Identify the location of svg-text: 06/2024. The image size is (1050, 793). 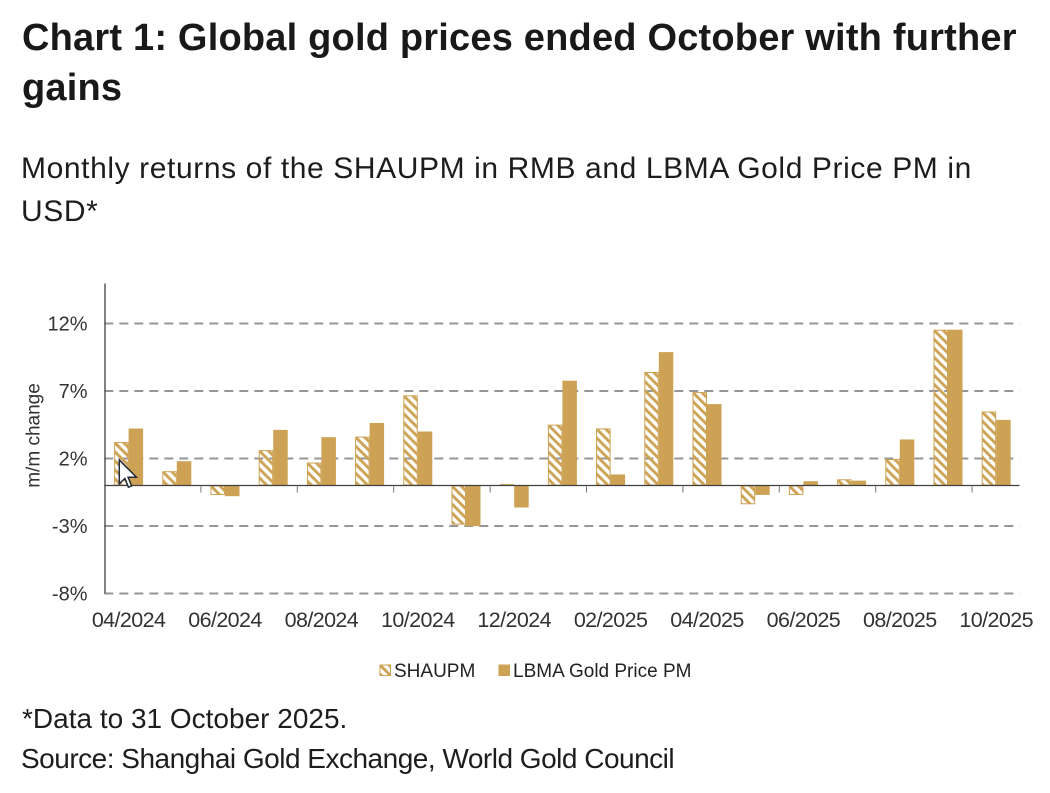
(225, 620).